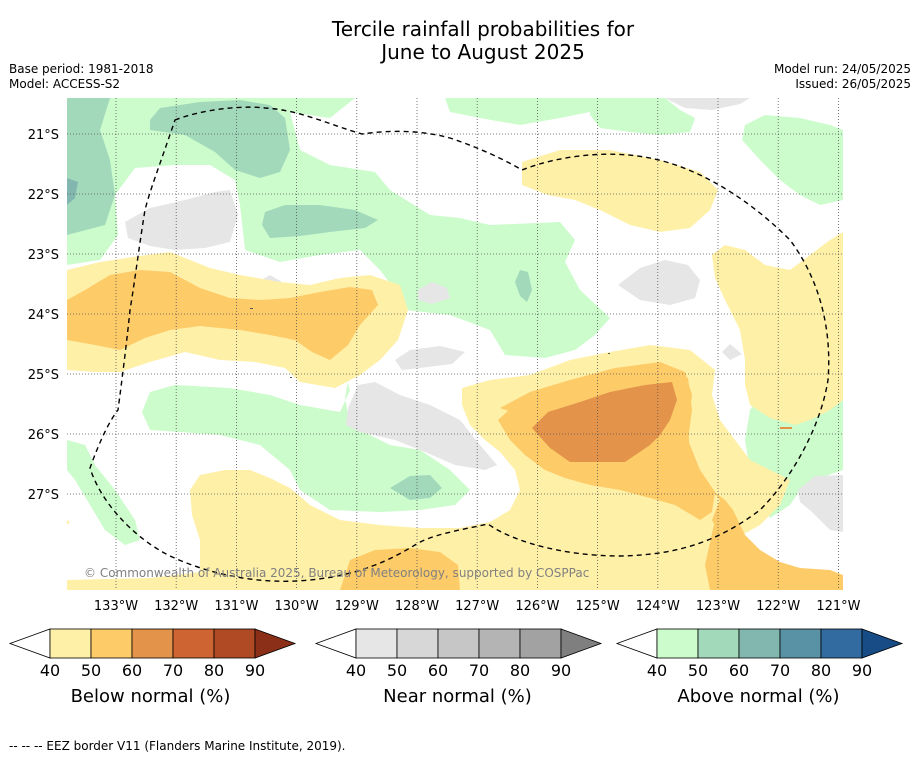 Image resolution: width=919 pixels, height=758 pixels. What do you see at coordinates (457, 696) in the screenshot?
I see `colorbar-label-near: Near normal (%)` at bounding box center [457, 696].